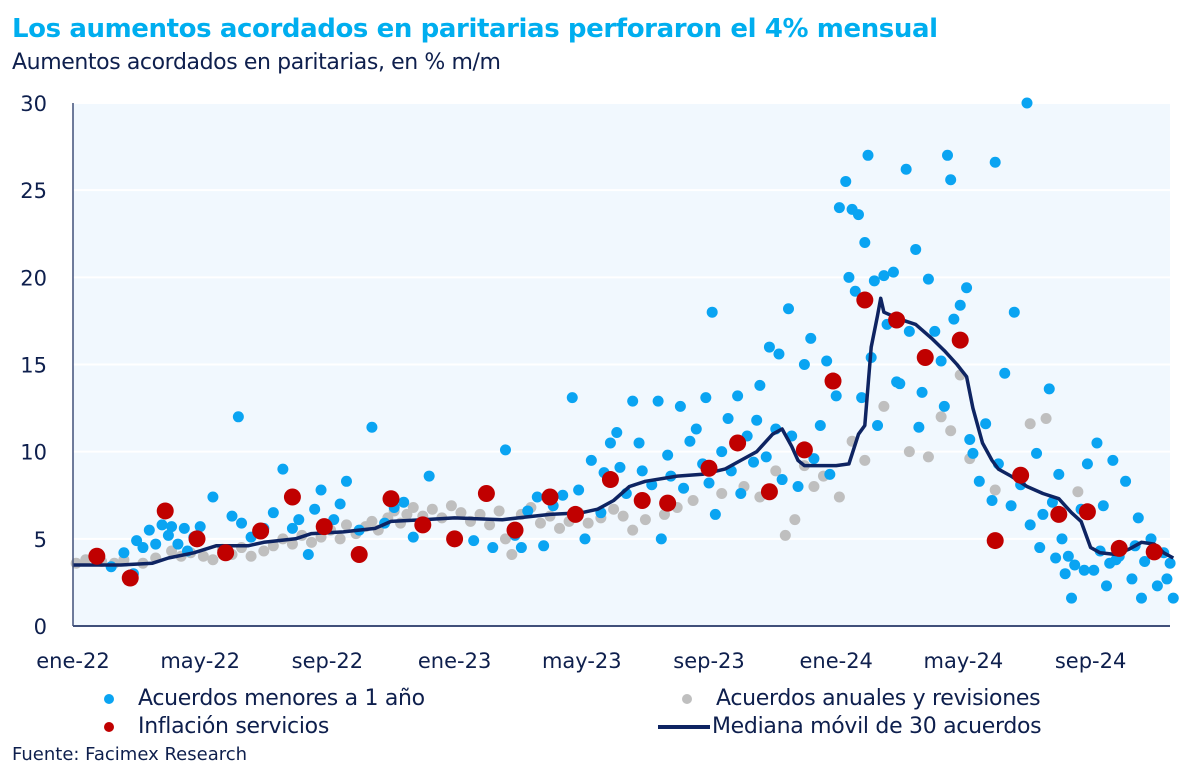  I want to click on x-tick-label: sep-24, so click(1091, 661).